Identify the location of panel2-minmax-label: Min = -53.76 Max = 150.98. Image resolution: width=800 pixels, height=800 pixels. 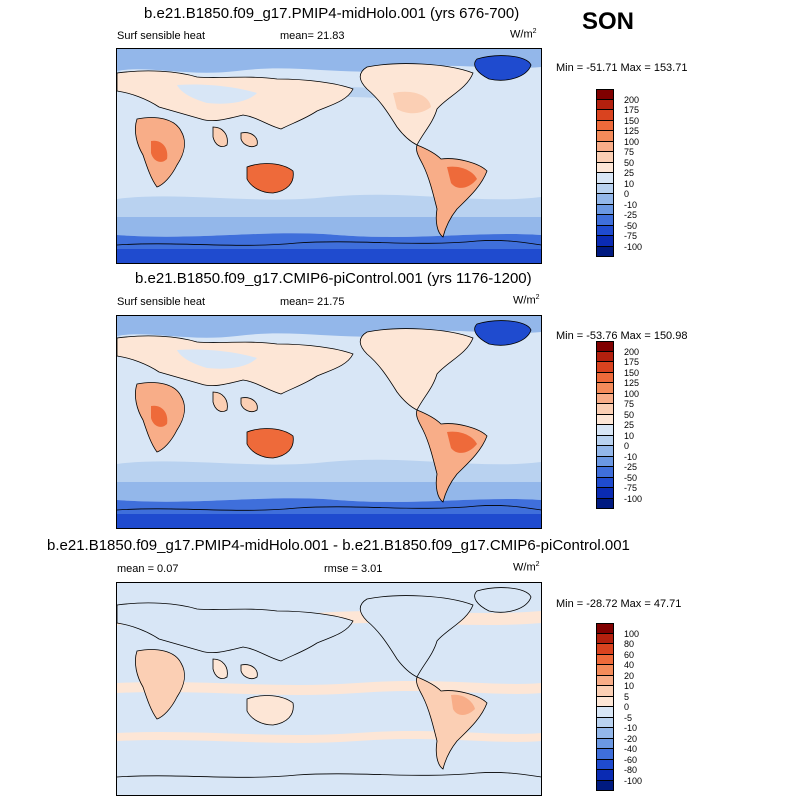
(622, 336).